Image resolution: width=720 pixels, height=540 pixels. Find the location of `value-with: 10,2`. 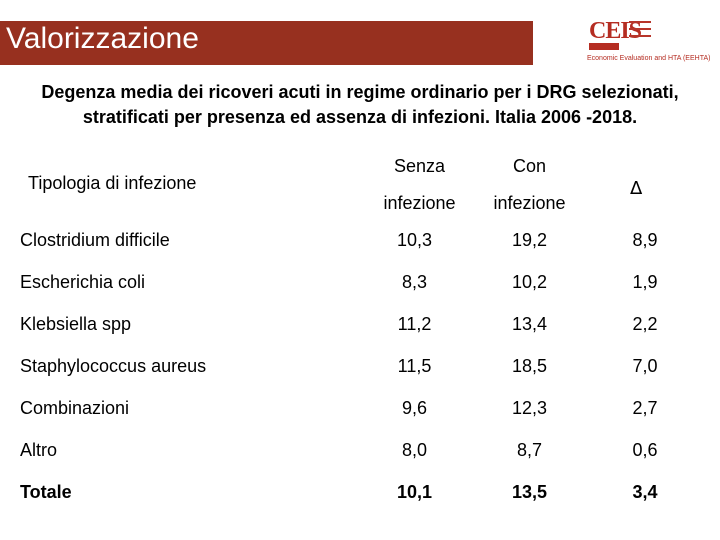

value-with: 10,2 is located at coordinates (529, 282).